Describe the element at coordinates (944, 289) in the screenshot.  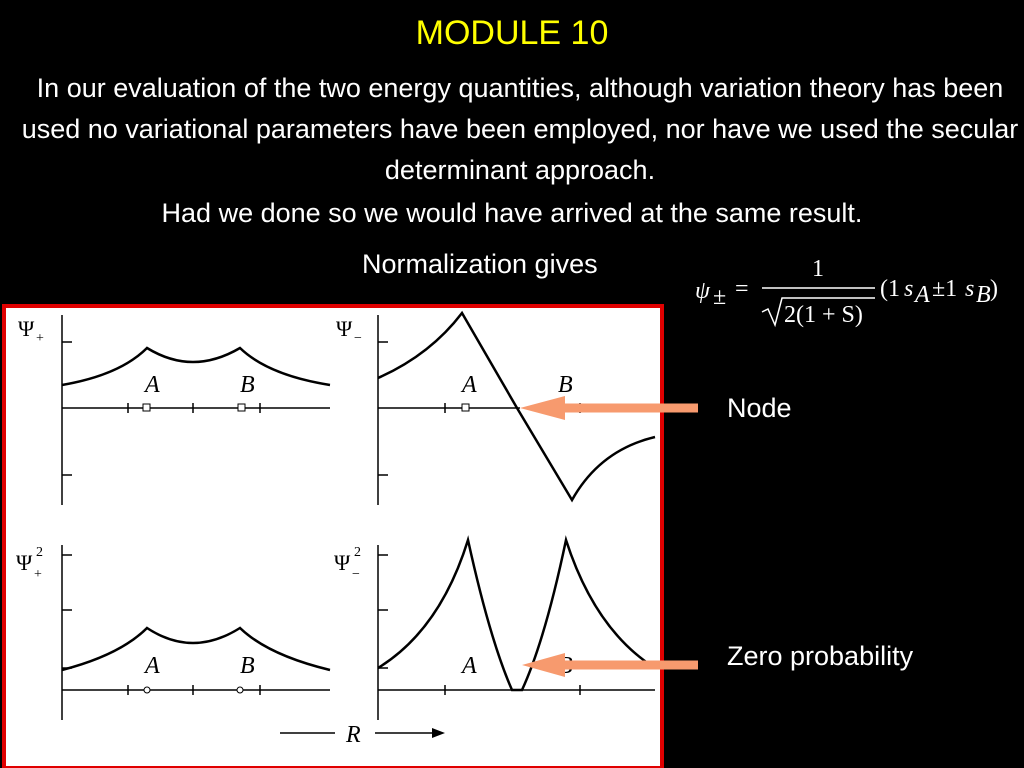
I see `eq-pm: ±1` at that location.